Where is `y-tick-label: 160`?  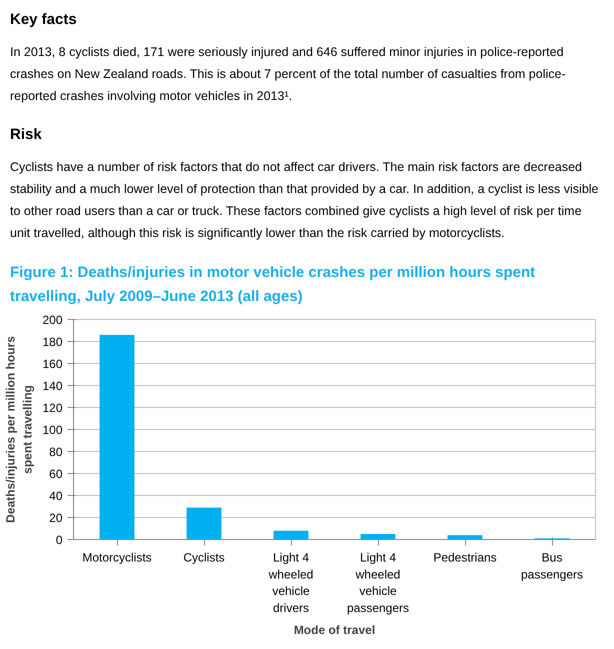
y-tick-label: 160 is located at coordinates (52, 363).